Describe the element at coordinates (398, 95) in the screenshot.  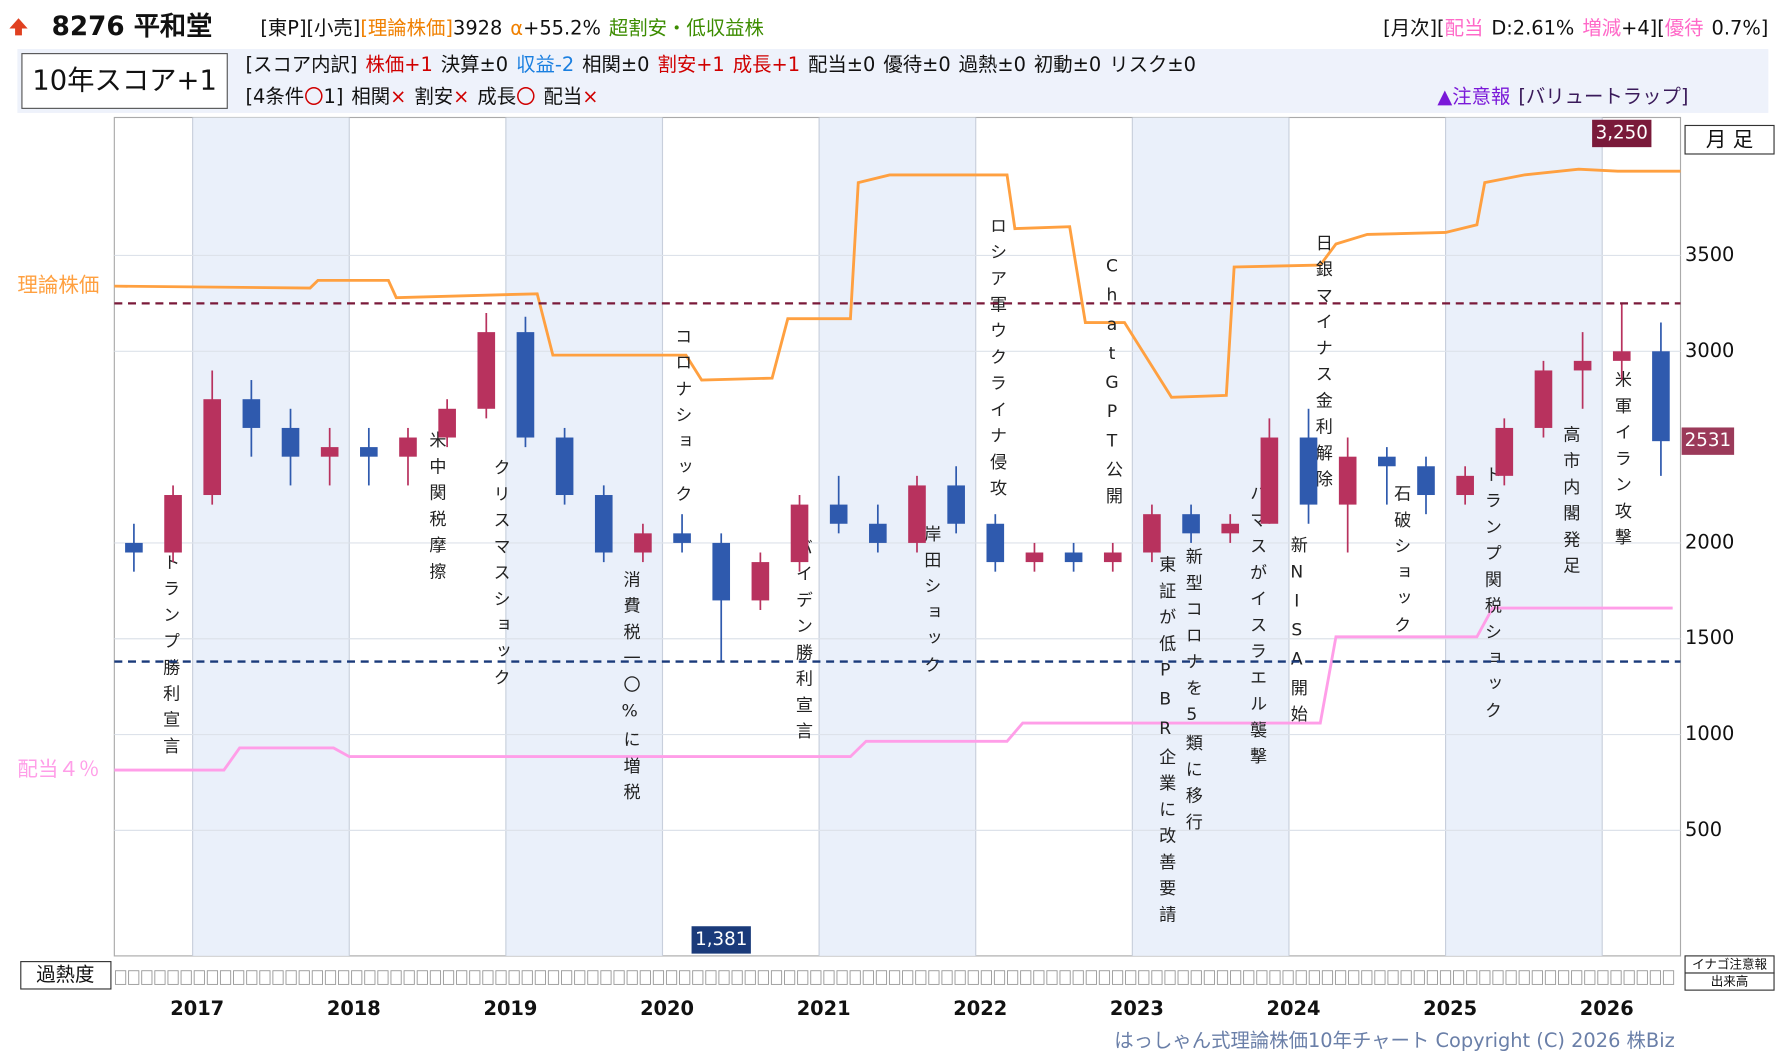
I see `header-segment: ×` at that location.